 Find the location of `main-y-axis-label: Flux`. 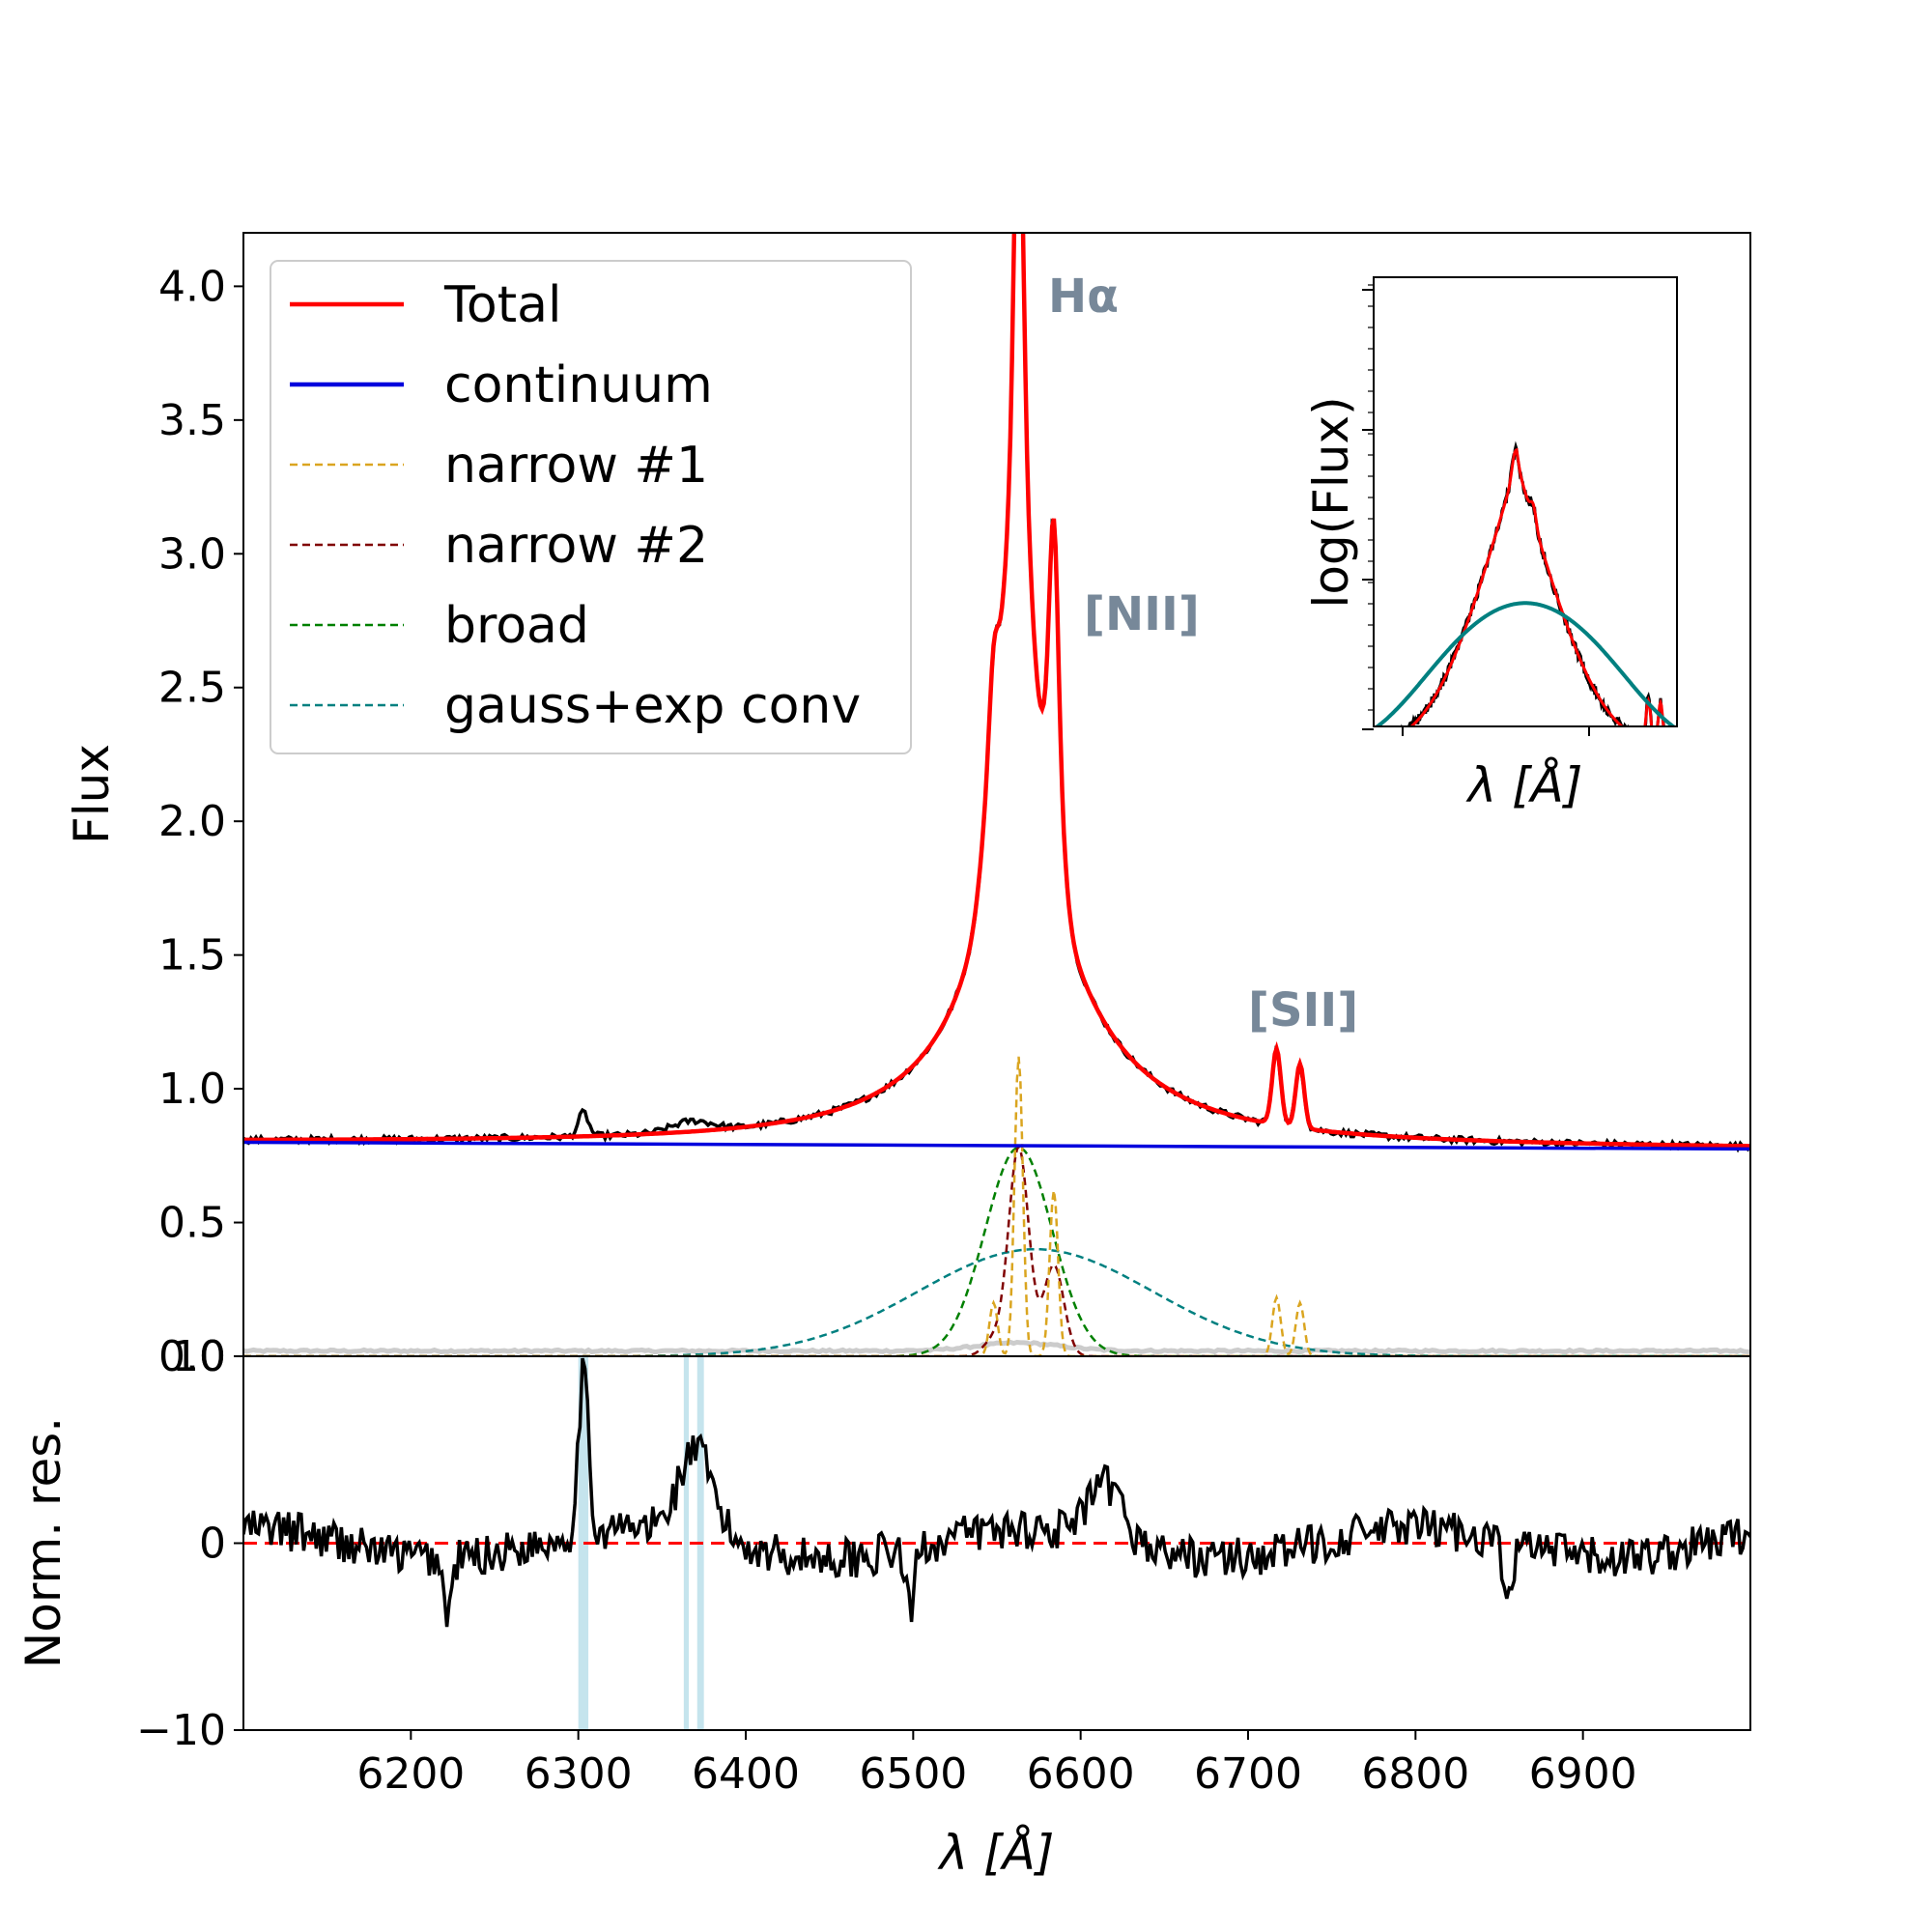

main-y-axis-label: Flux is located at coordinates (92, 794).